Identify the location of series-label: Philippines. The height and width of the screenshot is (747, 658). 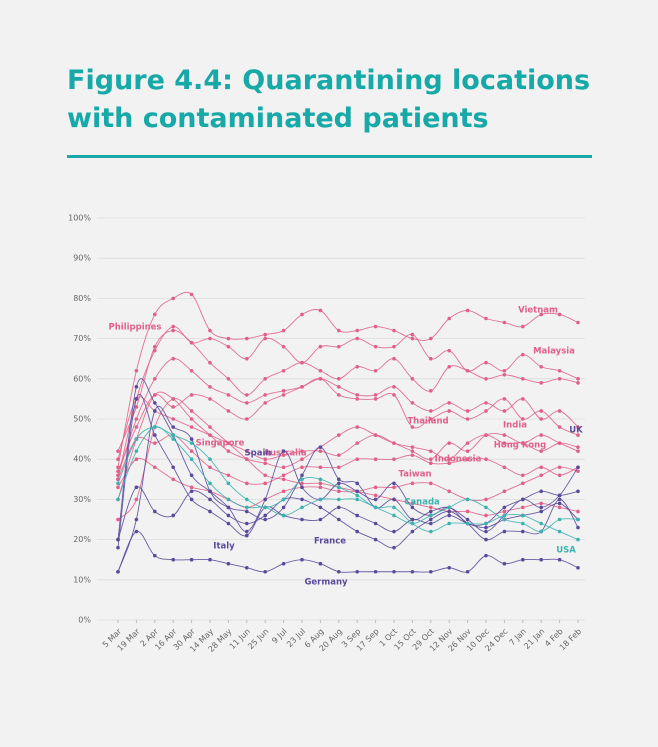
(135, 328).